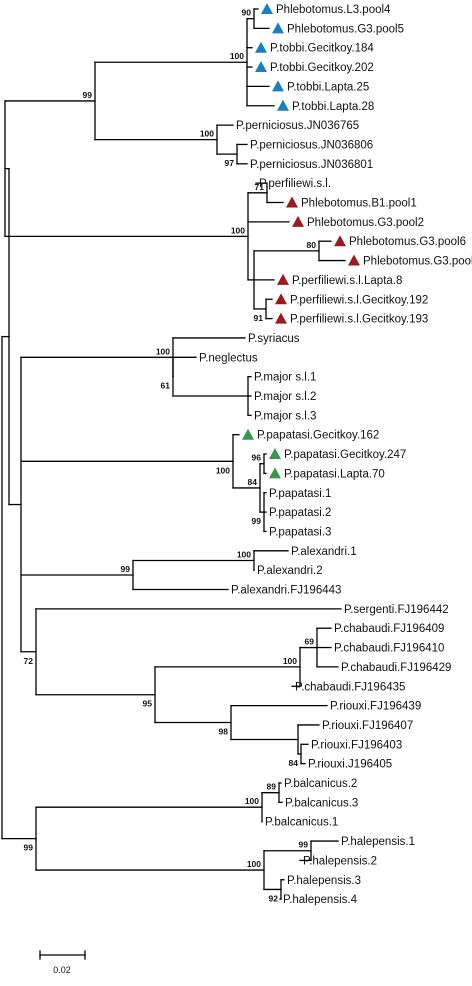 This screenshot has height=986, width=472. I want to click on bootstrap-value: 96, so click(257, 458).